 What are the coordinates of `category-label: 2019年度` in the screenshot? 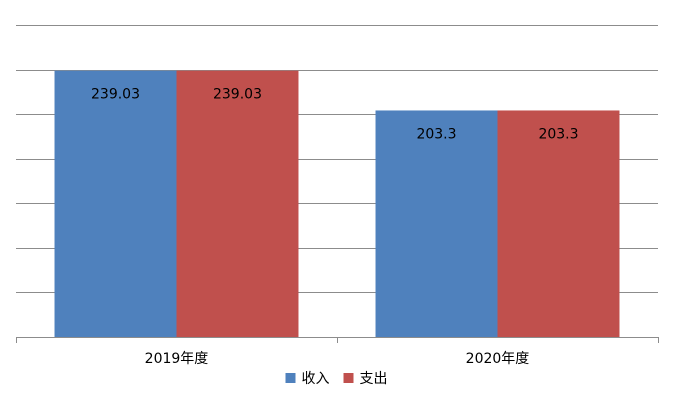 It's located at (177, 359).